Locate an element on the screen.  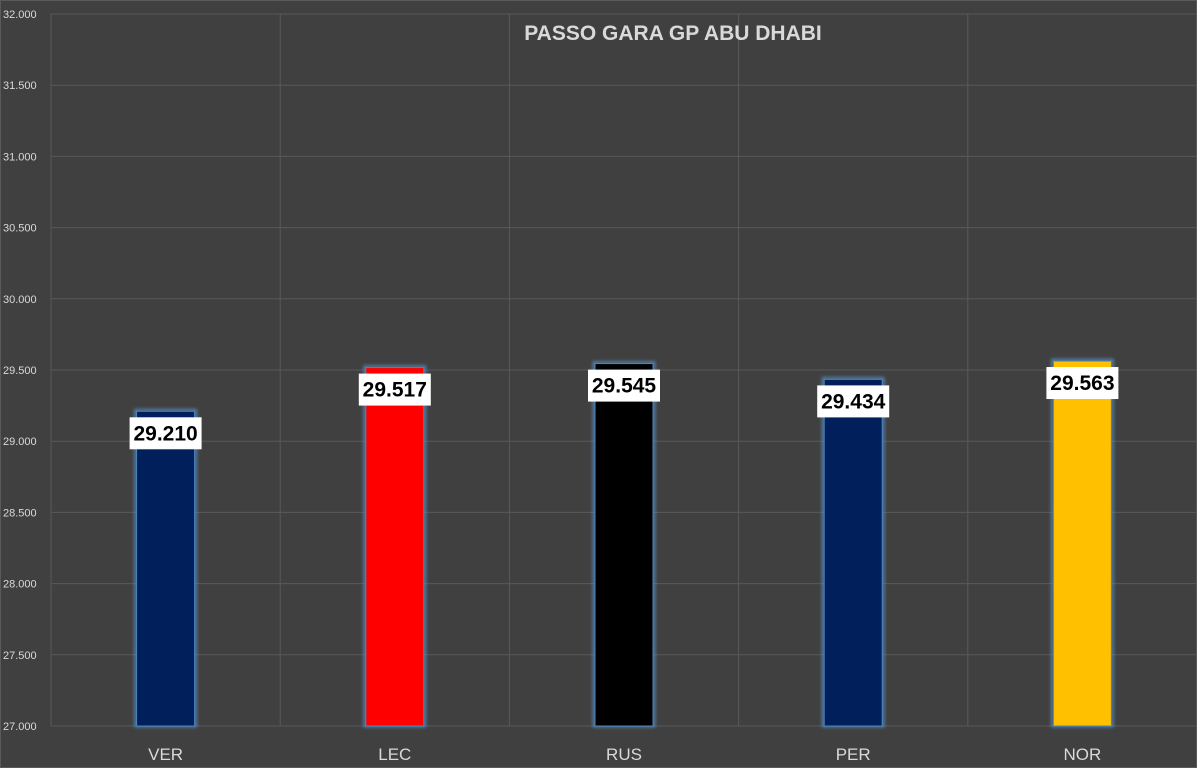
data-label: 29.545 is located at coordinates (624, 386).